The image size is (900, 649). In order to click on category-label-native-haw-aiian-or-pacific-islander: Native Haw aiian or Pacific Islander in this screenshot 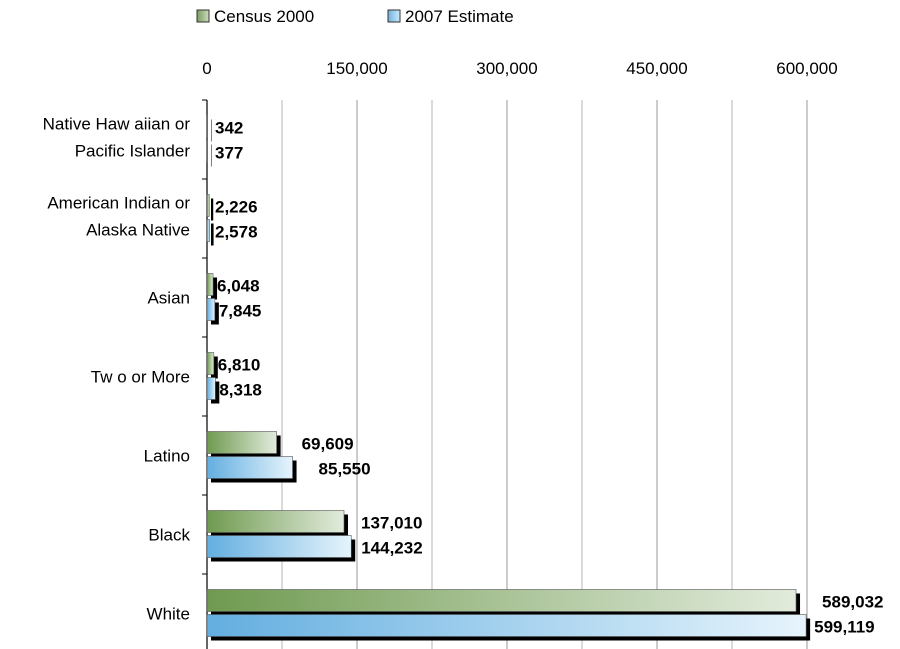, I will do `click(117, 138)`.